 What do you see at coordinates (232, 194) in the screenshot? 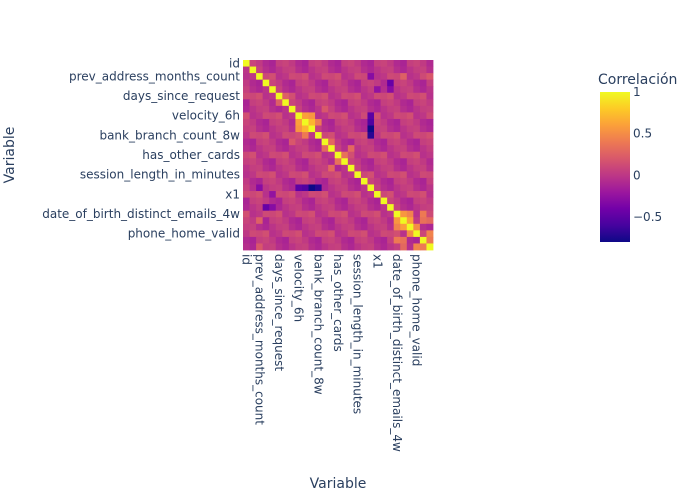
I see `y-tick-label: x1` at bounding box center [232, 194].